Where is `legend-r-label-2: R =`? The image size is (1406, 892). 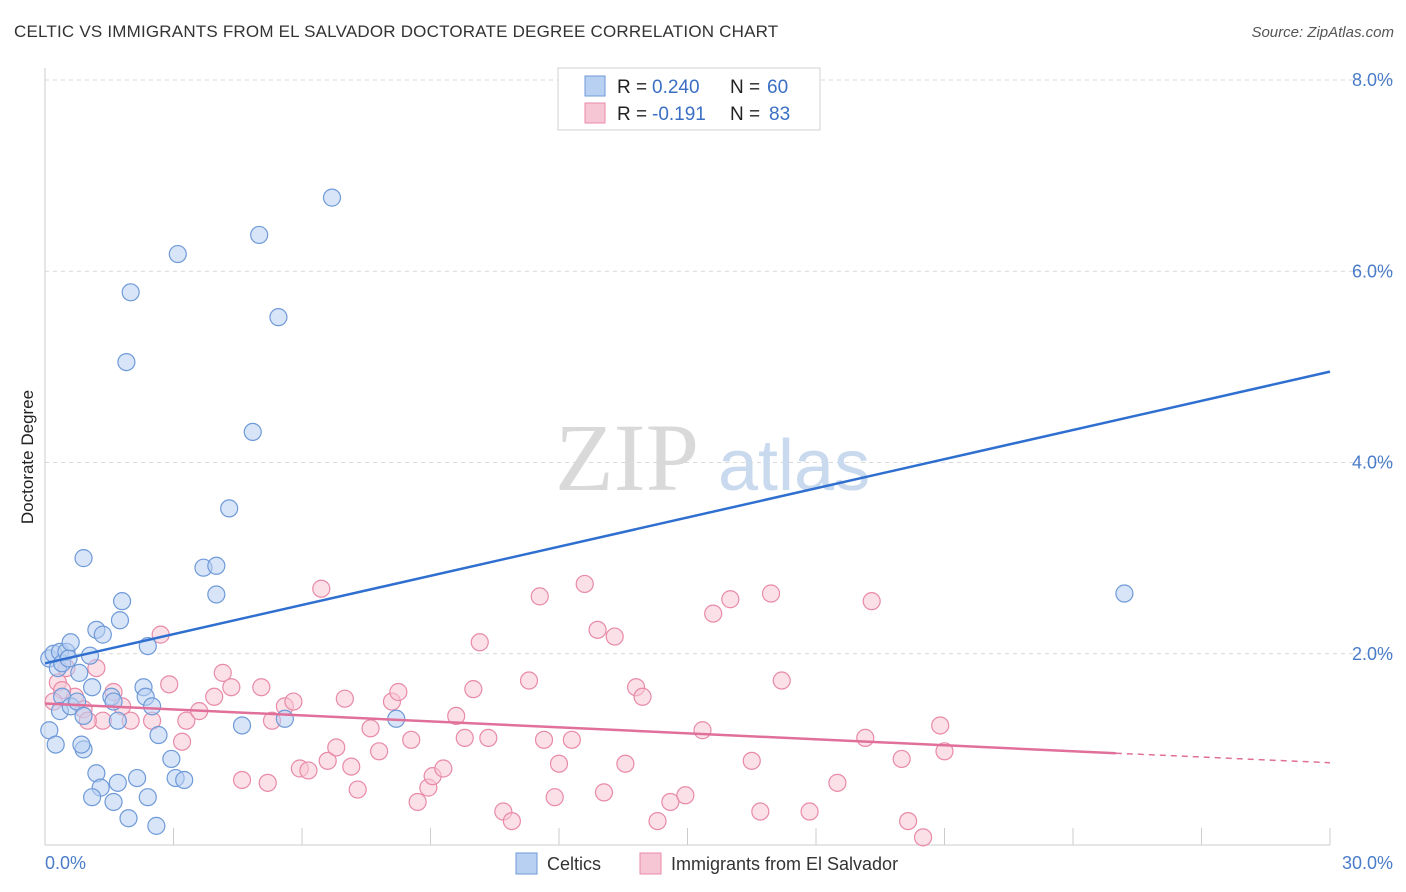 legend-r-label-2: R = is located at coordinates (632, 114).